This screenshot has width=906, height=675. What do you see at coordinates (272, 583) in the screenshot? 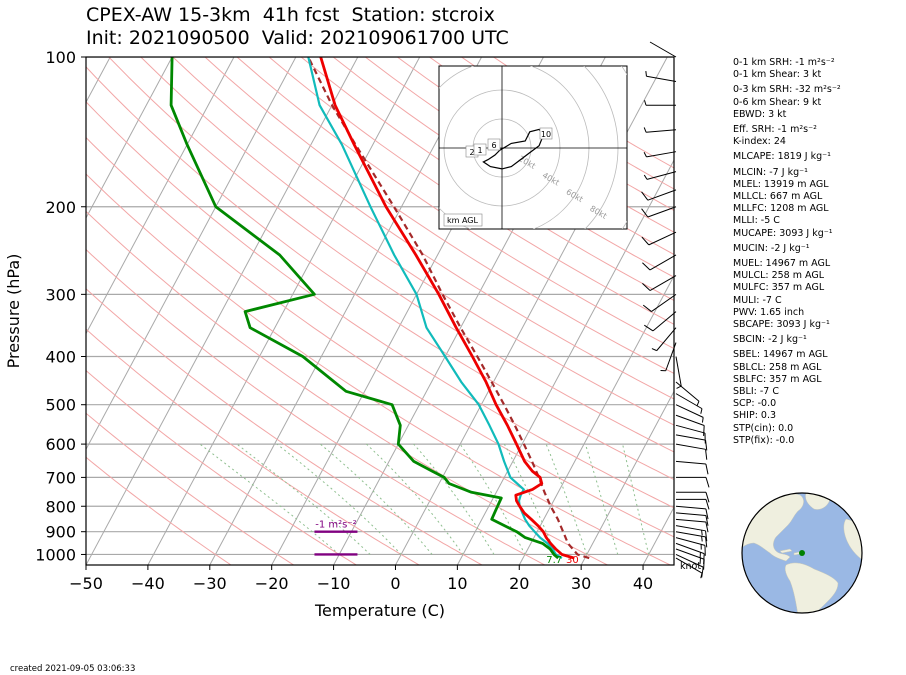
I see `x-tick-label: −20` at bounding box center [272, 583].